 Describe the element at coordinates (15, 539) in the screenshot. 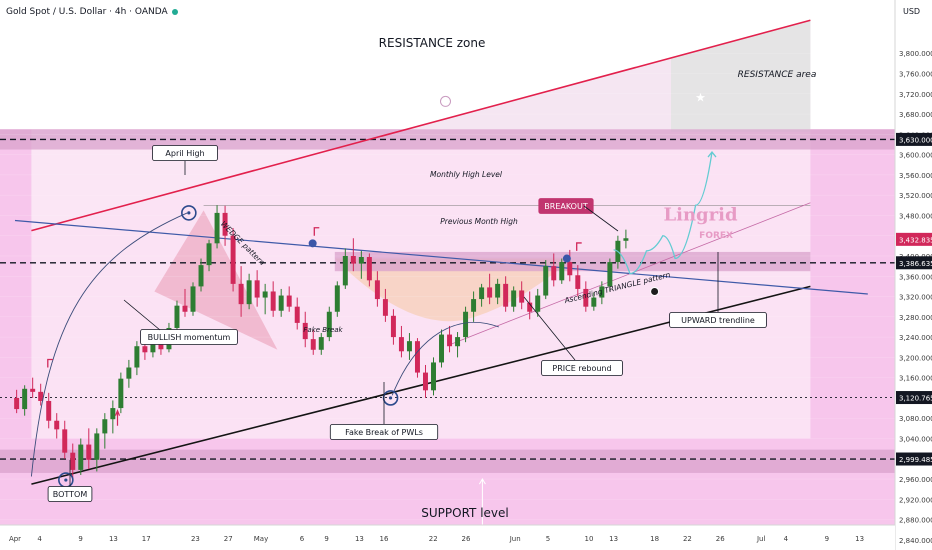

I see `x-tick-label: Apr` at that location.